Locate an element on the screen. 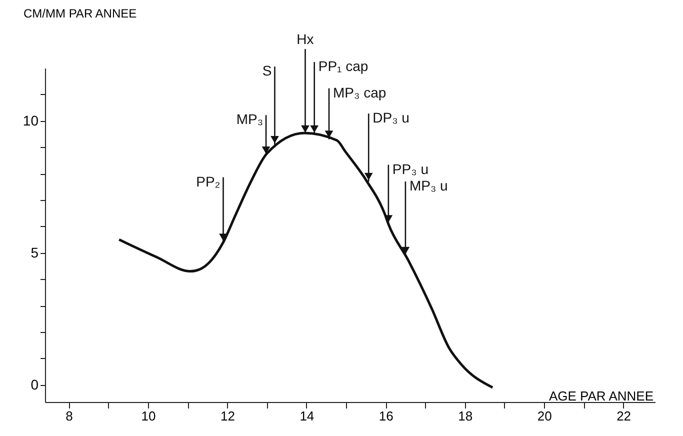 This screenshot has height=436, width=683. annotation: PP₁ cap is located at coordinates (343, 66).